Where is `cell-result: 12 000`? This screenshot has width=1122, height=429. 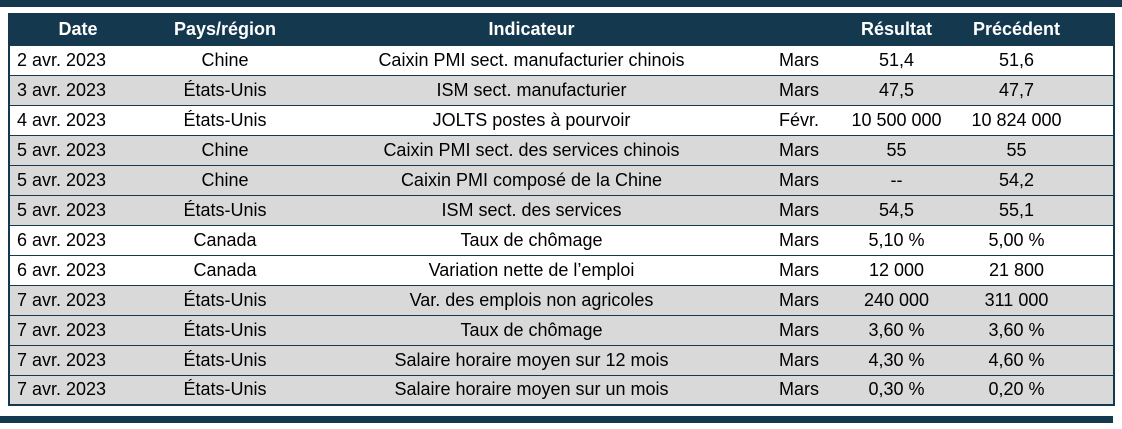
cell-result: 12 000 is located at coordinates (896, 270).